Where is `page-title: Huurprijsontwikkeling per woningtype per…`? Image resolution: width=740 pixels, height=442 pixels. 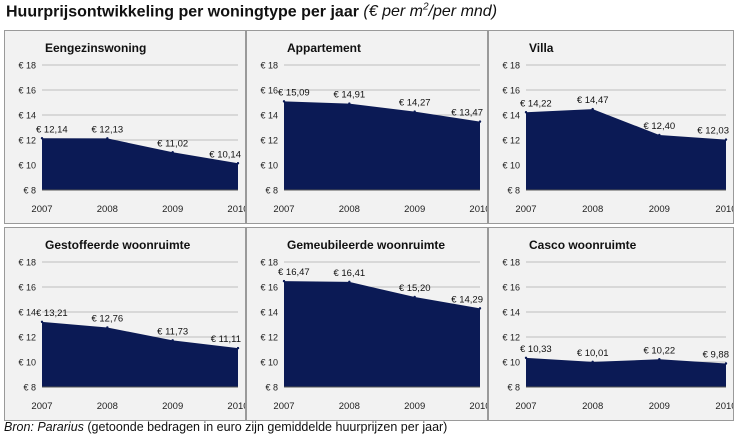
page-title: Huurprijsontwikkeling per woningtype per… is located at coordinates (251, 11).